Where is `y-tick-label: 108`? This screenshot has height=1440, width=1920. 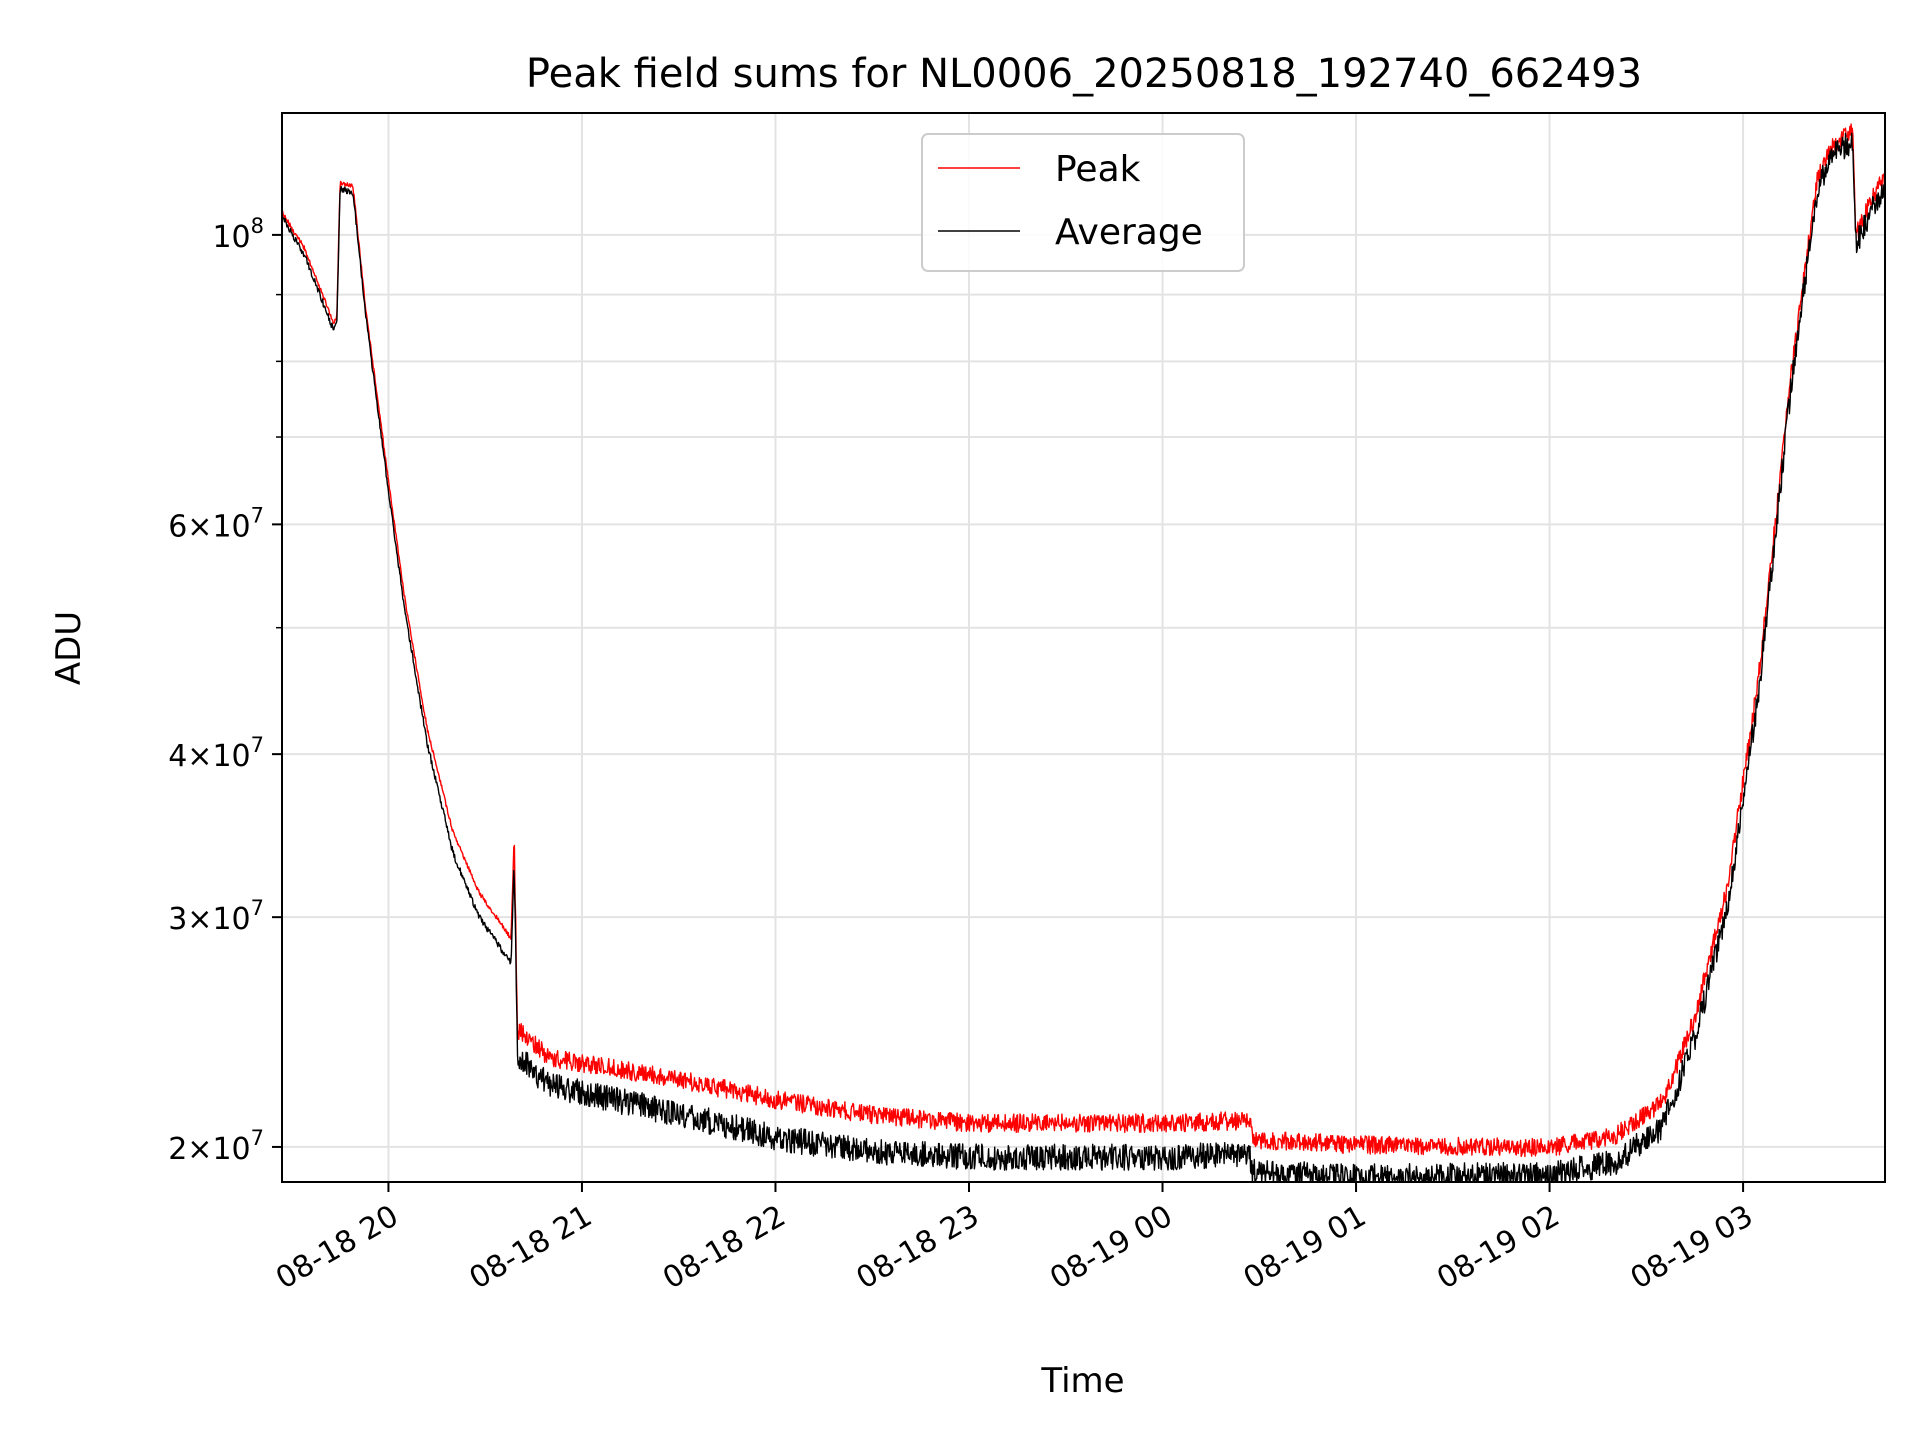 y-tick-label: 108 is located at coordinates (238, 234).